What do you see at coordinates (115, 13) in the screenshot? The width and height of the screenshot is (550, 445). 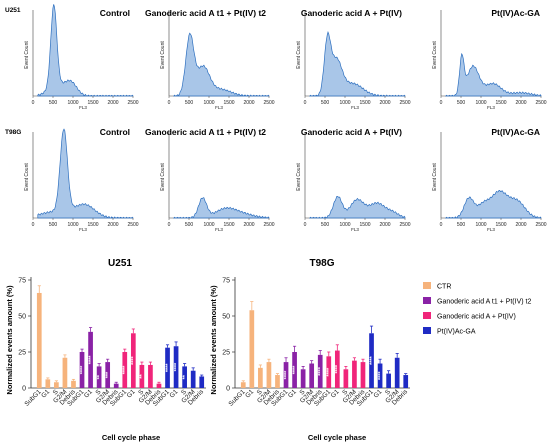 I see `hist-title-u251-control: Control` at bounding box center [115, 13].